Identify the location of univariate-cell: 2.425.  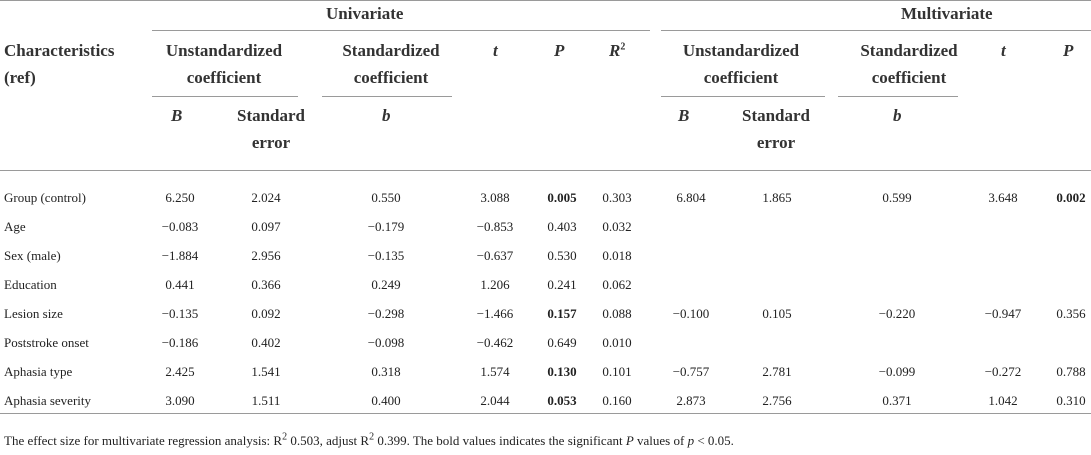
(180, 371).